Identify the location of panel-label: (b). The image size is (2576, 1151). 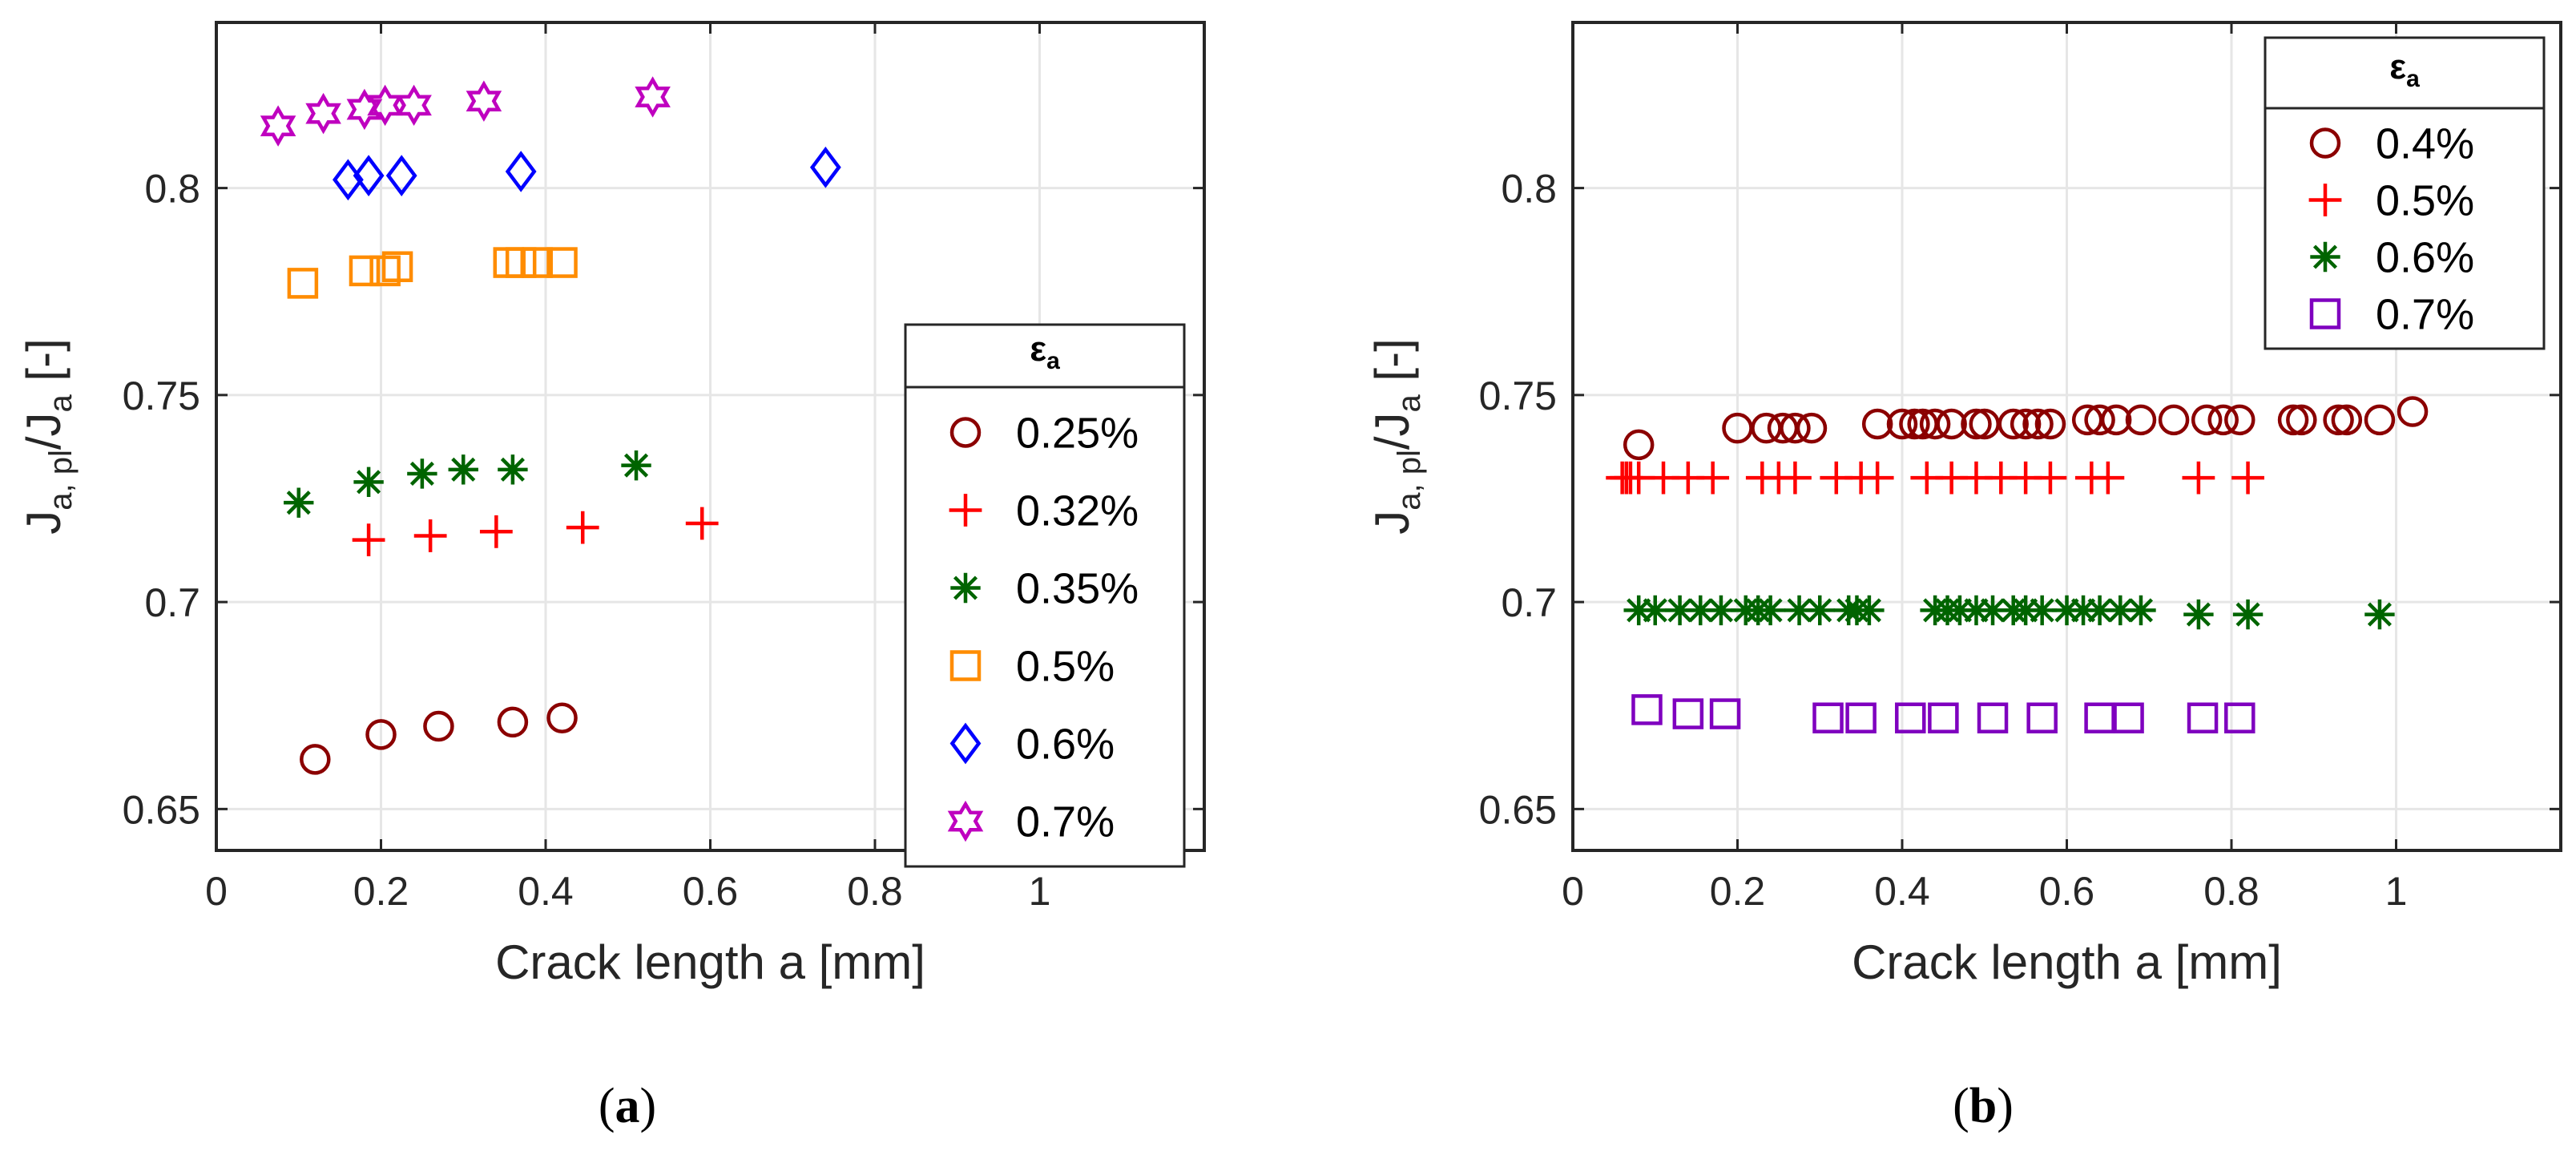
(1983, 1106).